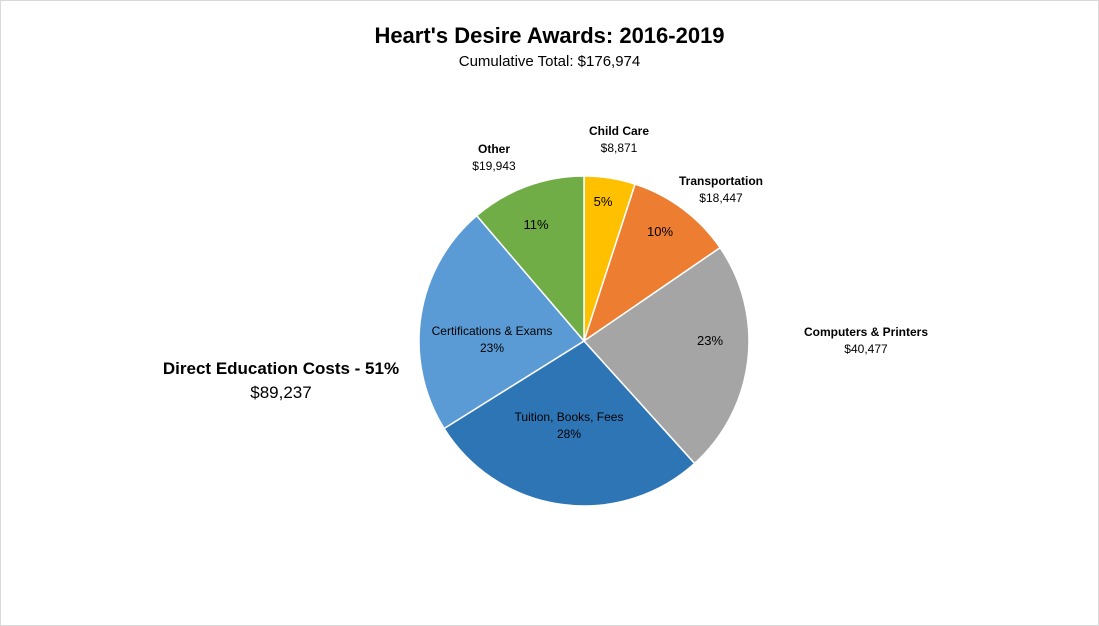 This screenshot has width=1099, height=626. Describe the element at coordinates (652, 263) in the screenshot. I see `pie-slice-transportation` at that location.